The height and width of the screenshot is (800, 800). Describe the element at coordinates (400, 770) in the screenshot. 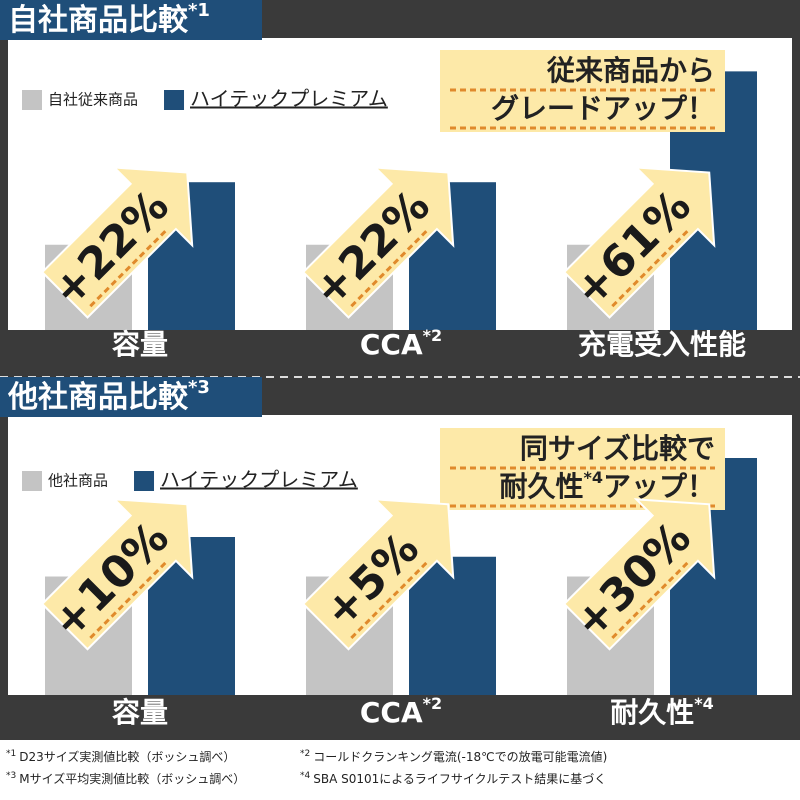

I see `footer-bg` at that location.